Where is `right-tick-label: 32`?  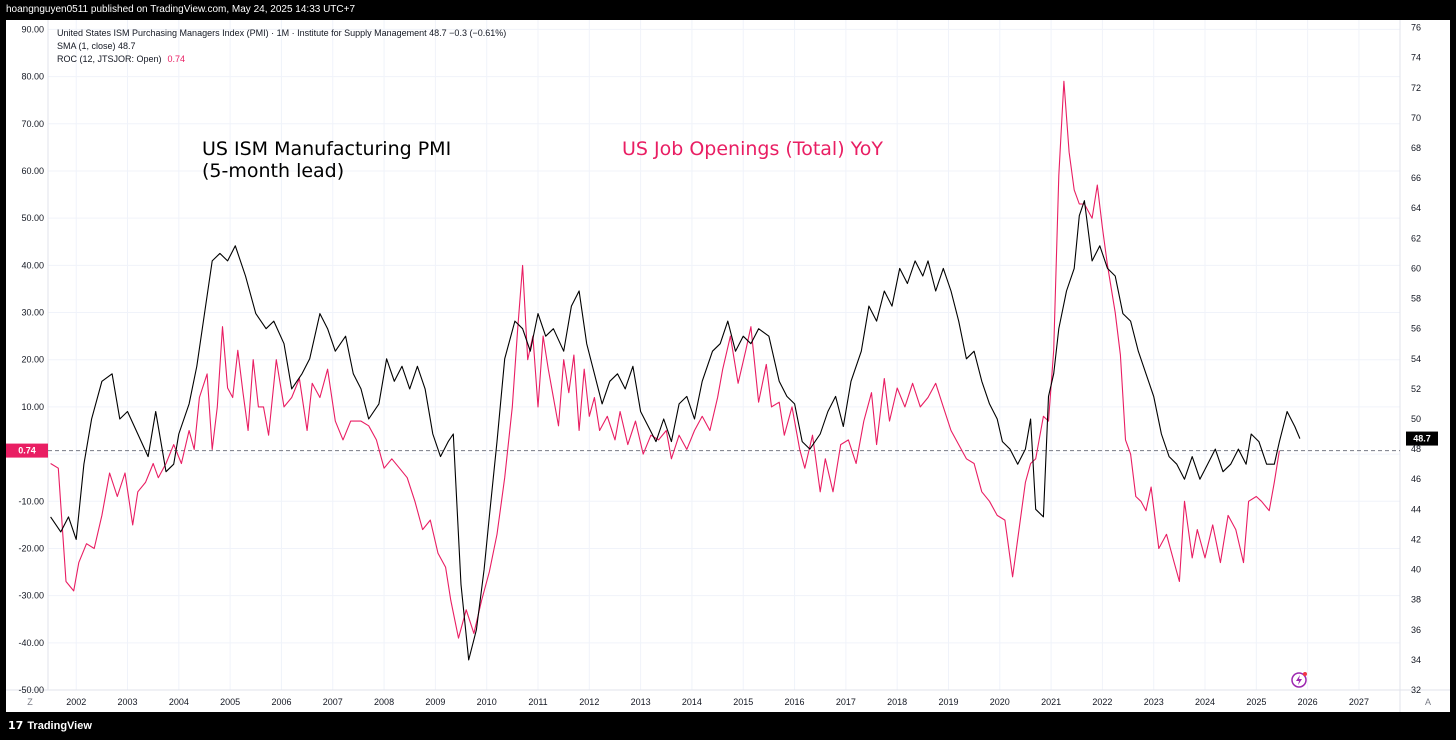
right-tick-label: 32 is located at coordinates (1416, 690).